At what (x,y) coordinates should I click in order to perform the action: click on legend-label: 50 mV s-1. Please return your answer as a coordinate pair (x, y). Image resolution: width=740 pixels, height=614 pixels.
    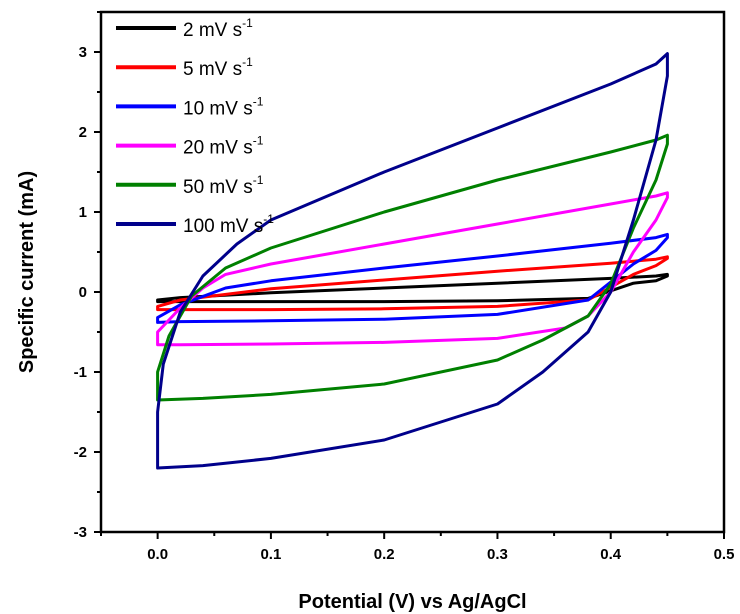
    Looking at the image, I should click on (223, 185).